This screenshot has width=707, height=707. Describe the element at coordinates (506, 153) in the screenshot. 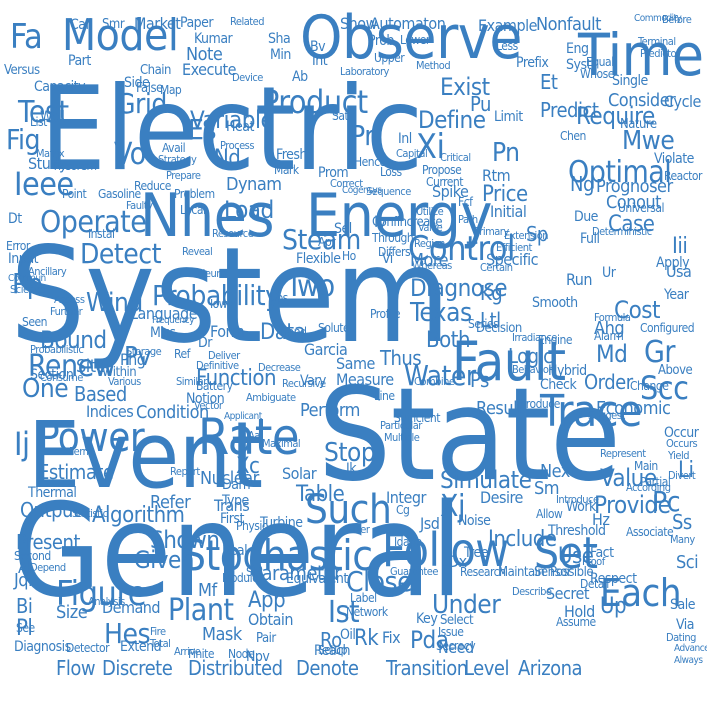

I see `word-pn: Pn` at that location.